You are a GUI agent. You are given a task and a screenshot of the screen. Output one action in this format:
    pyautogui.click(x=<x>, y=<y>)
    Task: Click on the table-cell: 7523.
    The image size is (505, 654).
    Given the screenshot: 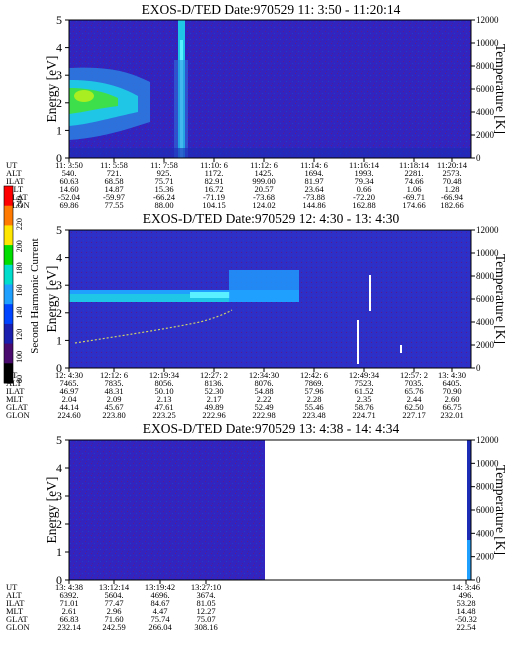 What is the action you would take?
    pyautogui.click(x=363, y=383)
    